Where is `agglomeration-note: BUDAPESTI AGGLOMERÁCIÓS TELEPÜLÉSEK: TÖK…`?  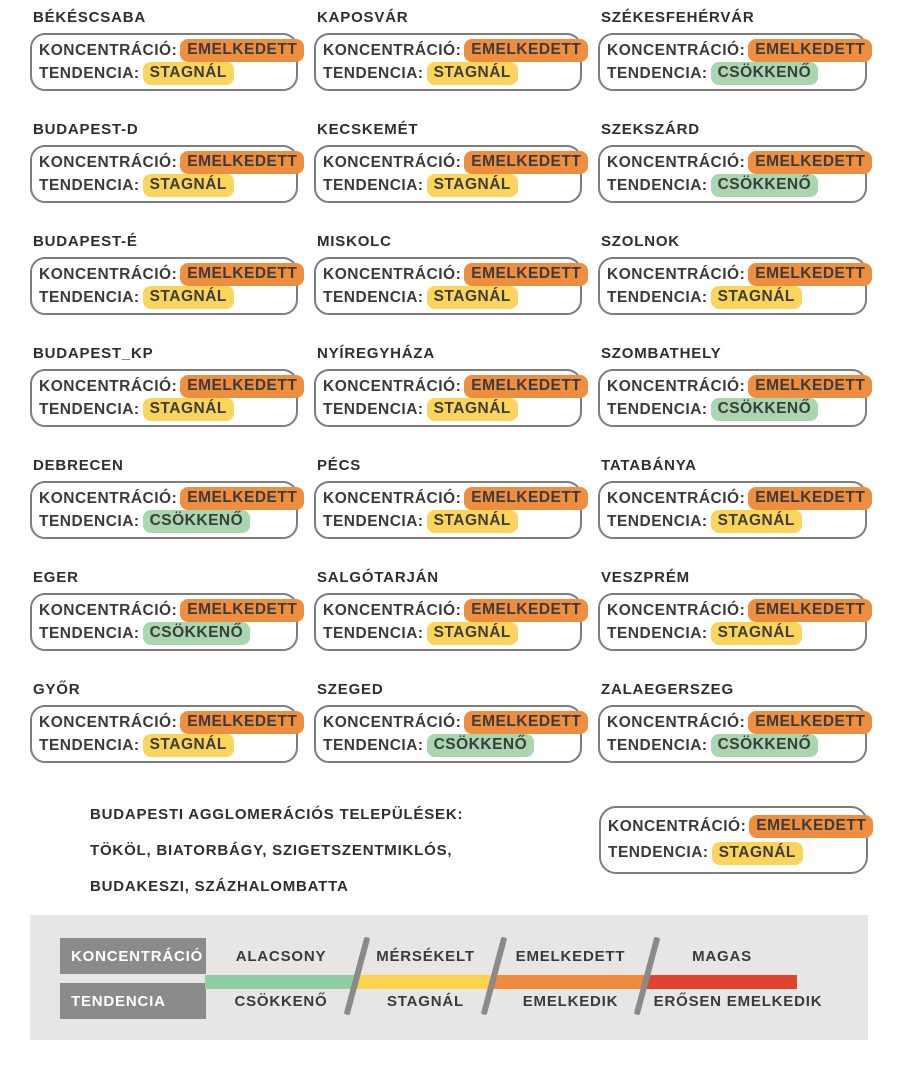
agglomeration-note: BUDAPESTI AGGLOMERÁCIÓS TELEPÜLÉSEK: TÖK… is located at coordinates (276, 851).